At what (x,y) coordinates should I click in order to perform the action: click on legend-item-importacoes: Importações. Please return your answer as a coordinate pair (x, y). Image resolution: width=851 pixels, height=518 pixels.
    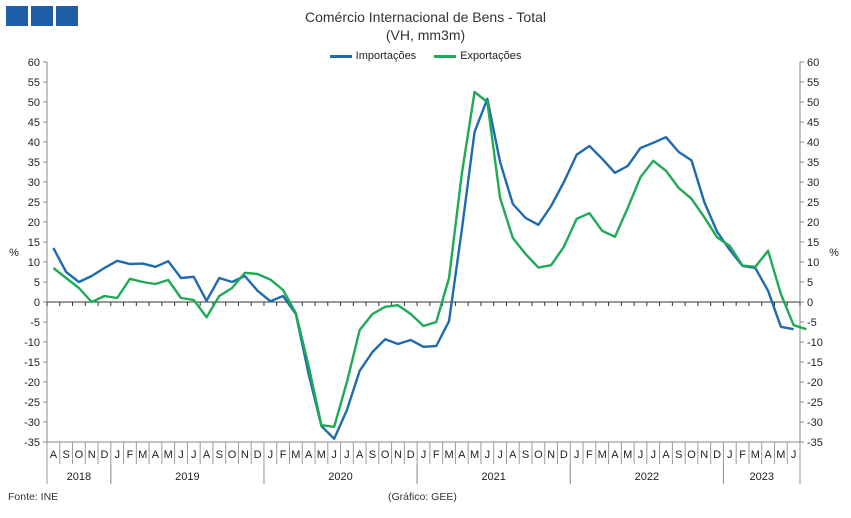
    Looking at the image, I should click on (373, 56).